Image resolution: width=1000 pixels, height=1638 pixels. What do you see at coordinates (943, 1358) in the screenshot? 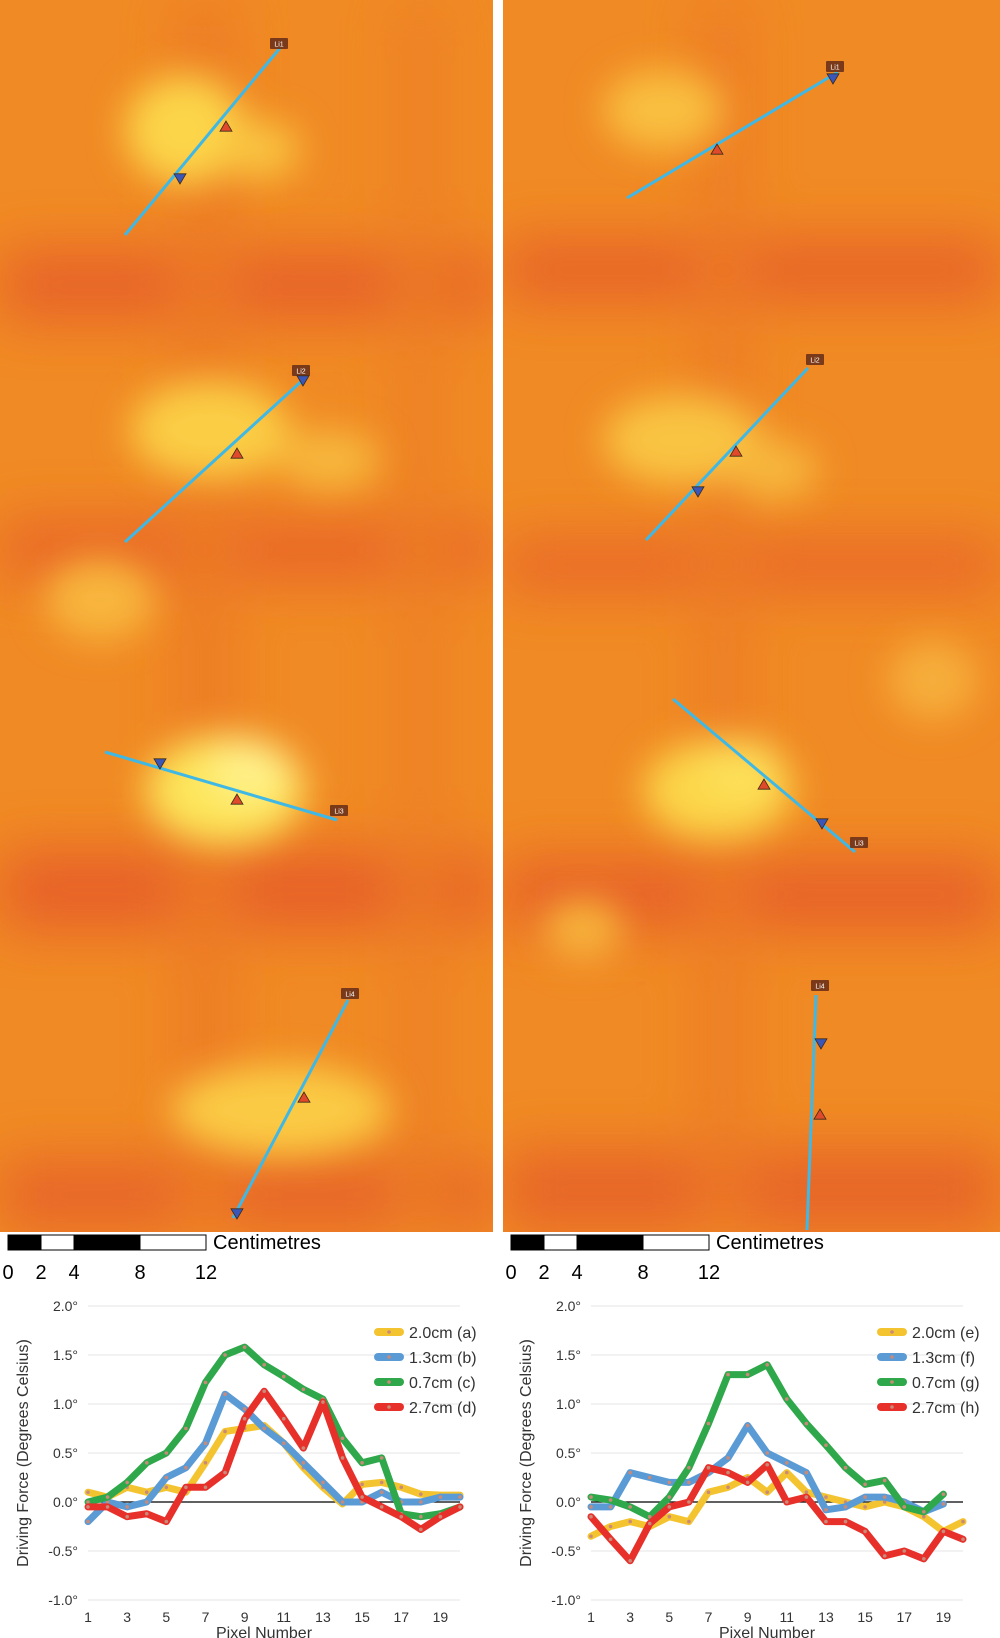
I see `legend-label: 1.3cm (f)` at bounding box center [943, 1358].